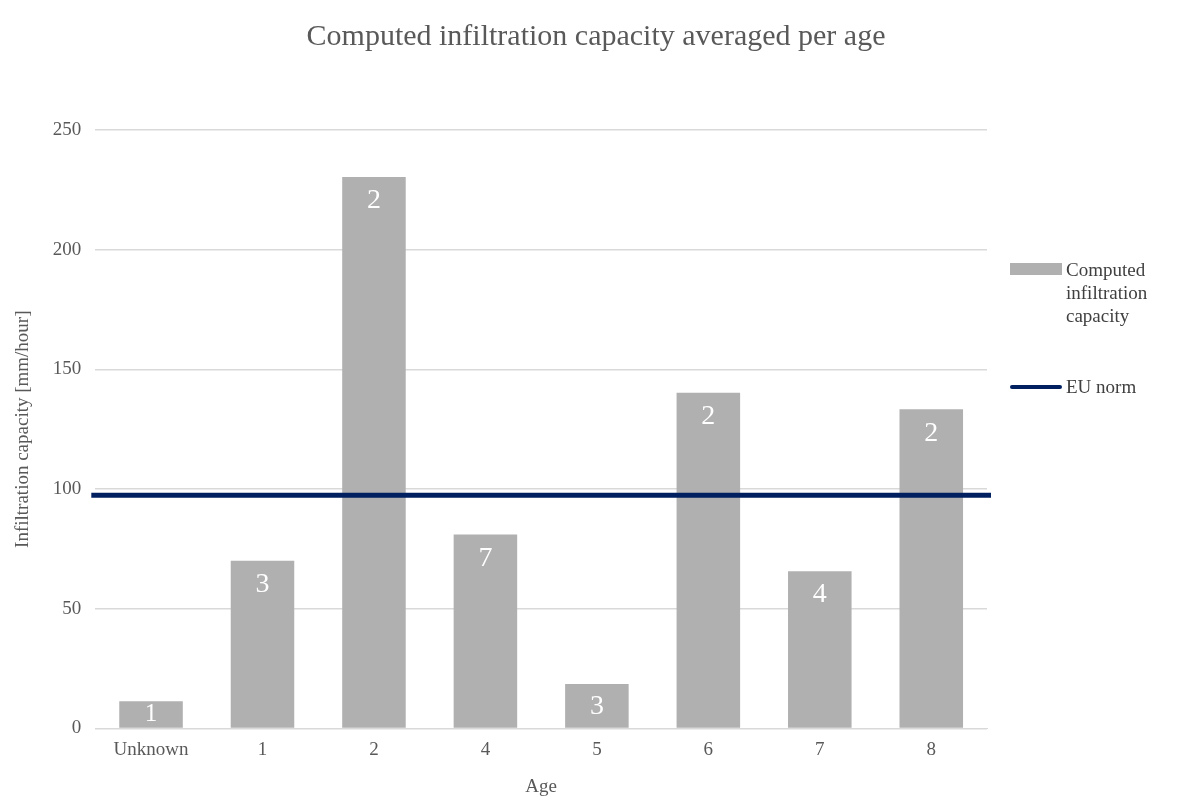 The height and width of the screenshot is (810, 1192). Describe the element at coordinates (76, 727) in the screenshot. I see `y-tick-label: 0` at that location.